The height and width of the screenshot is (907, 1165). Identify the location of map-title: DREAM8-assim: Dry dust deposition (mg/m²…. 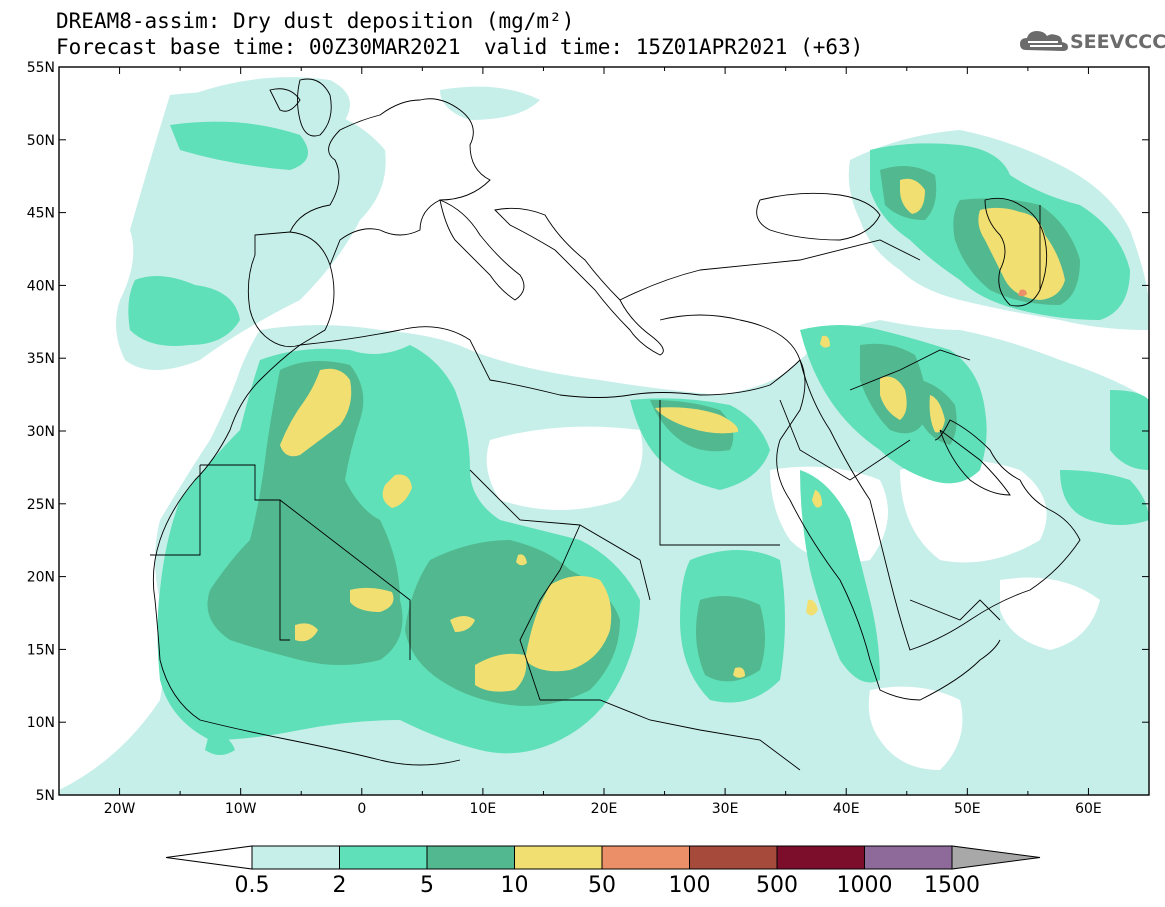
(315, 21).